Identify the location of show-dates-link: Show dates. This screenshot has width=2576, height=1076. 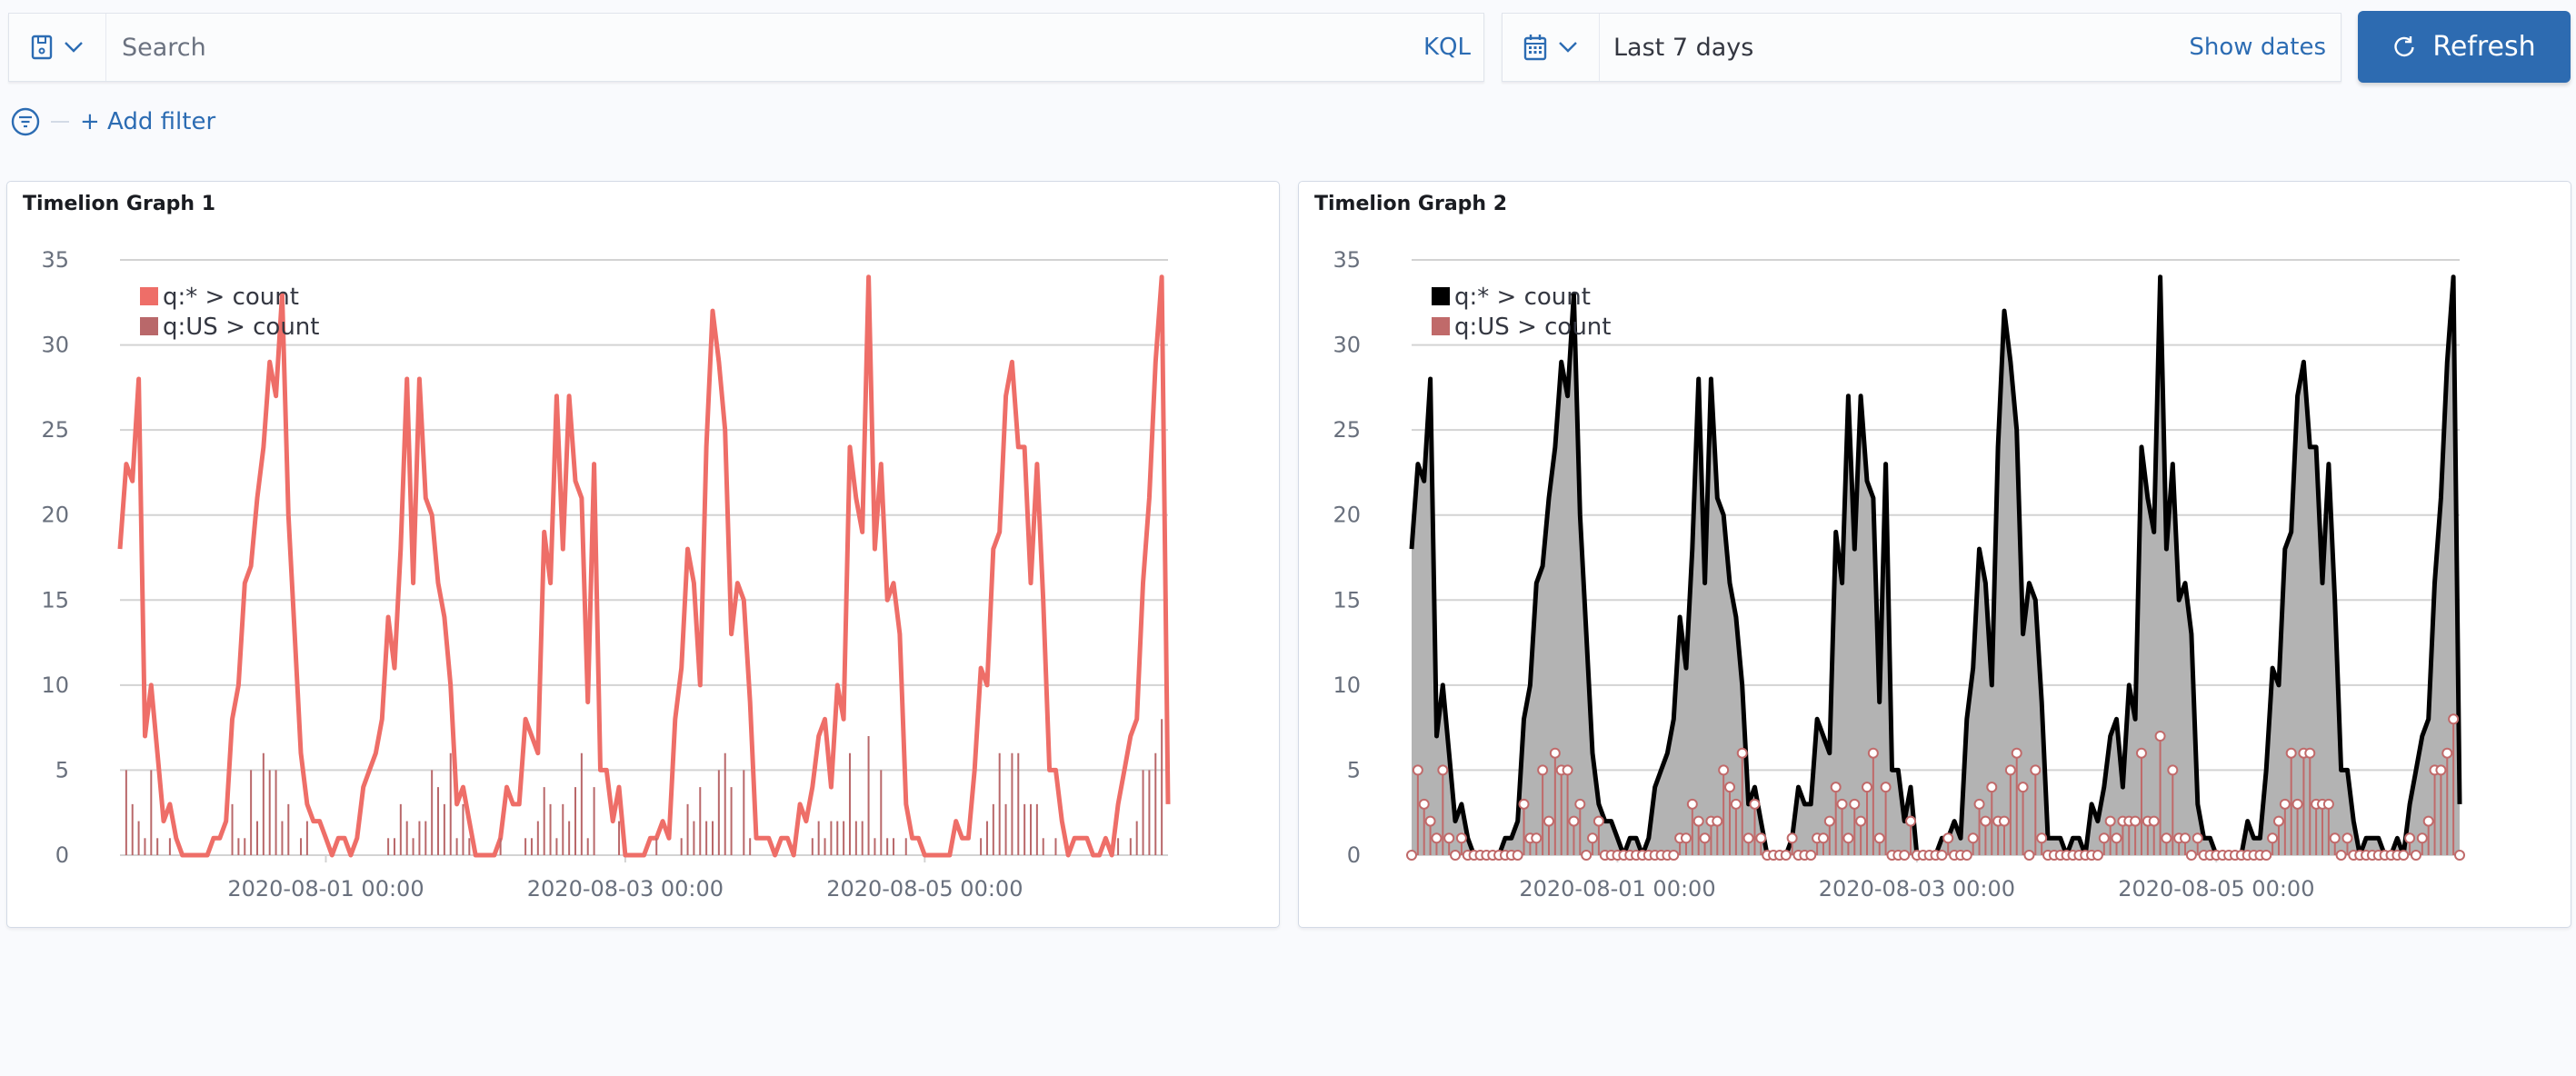
(2258, 47).